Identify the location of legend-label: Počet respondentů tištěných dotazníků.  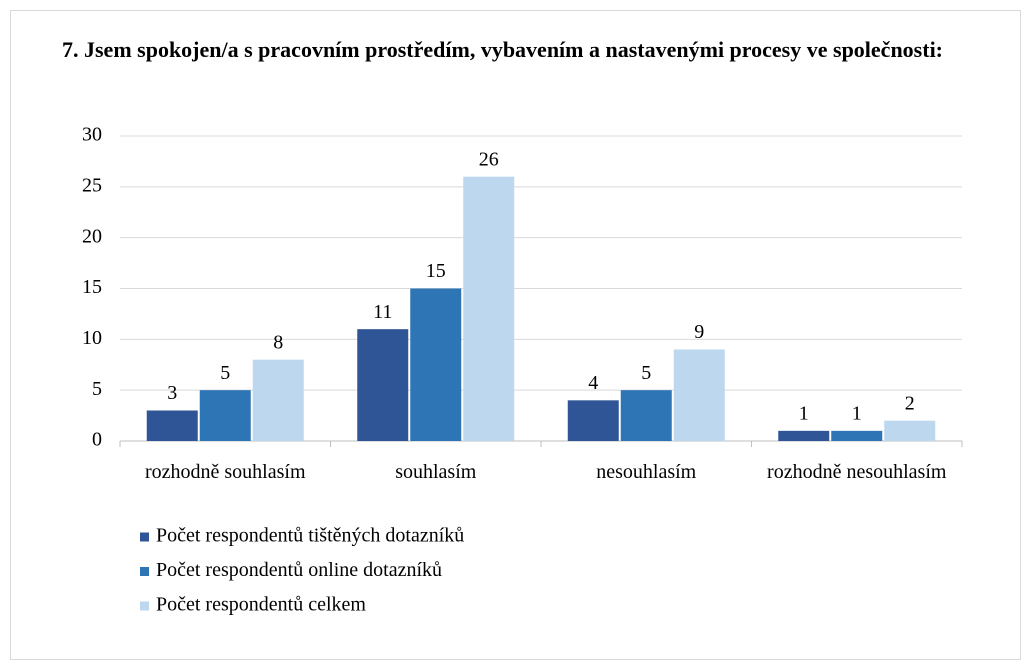
(310, 536).